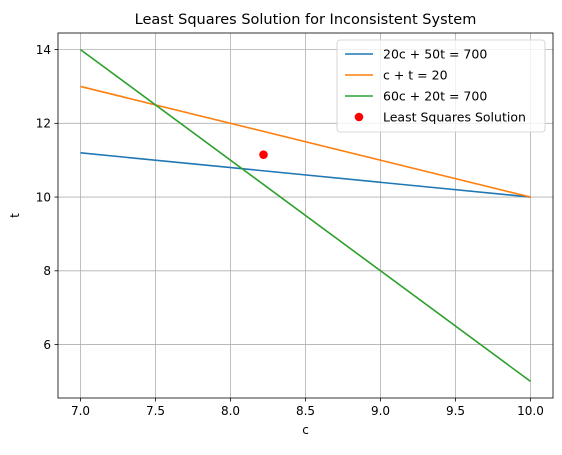 The width and height of the screenshot is (562, 455). Describe the element at coordinates (454, 117) in the screenshot. I see `legend-label: Least Squares Solution` at that location.